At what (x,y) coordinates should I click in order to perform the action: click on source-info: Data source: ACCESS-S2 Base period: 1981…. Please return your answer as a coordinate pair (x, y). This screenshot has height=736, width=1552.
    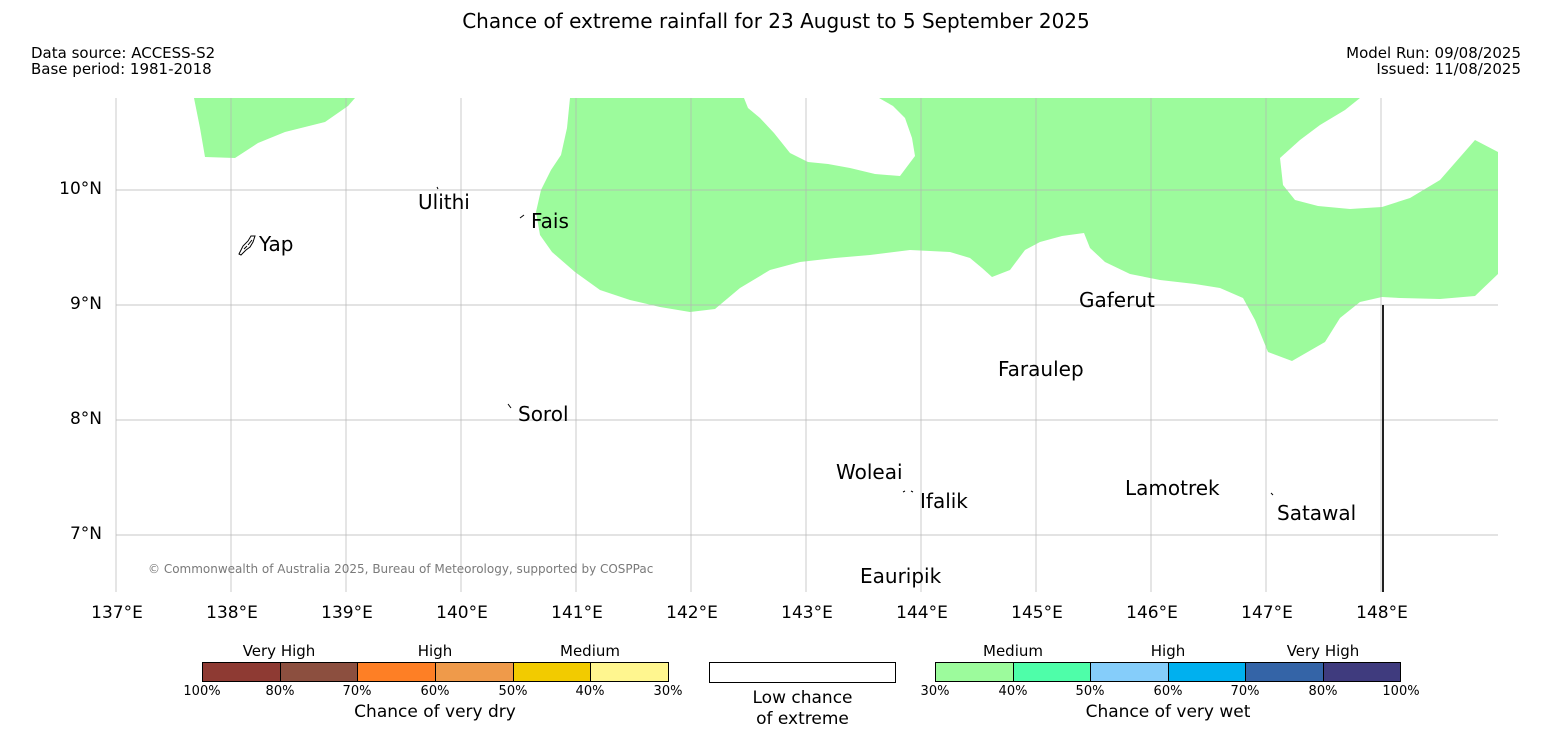
    Looking at the image, I should click on (123, 61).